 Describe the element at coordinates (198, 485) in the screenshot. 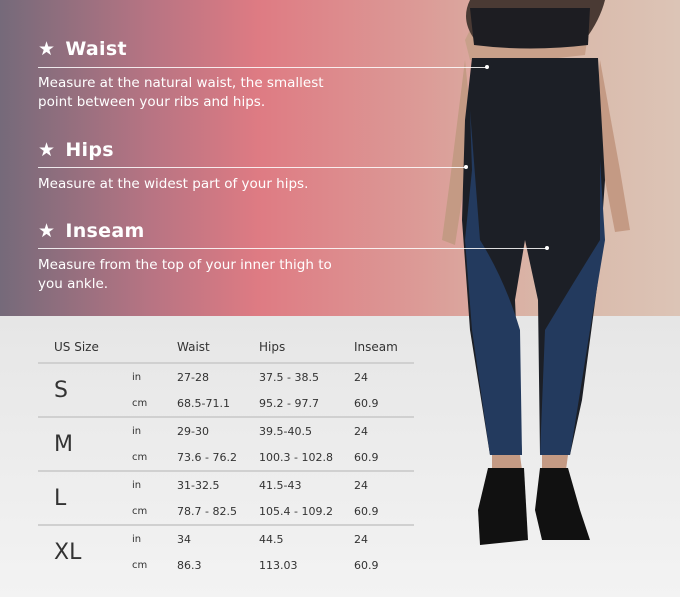

I see `waist-in: 31-32.5` at that location.